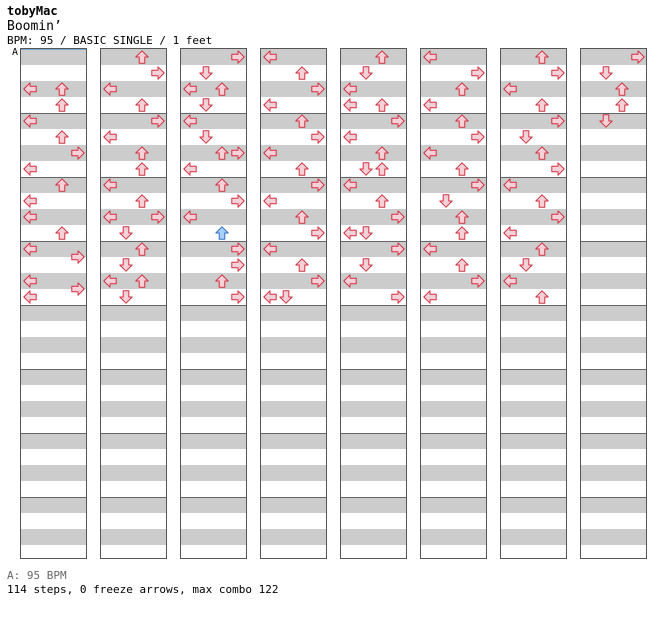 The image size is (672, 620). What do you see at coordinates (293, 303) in the screenshot?
I see `chart-column` at bounding box center [293, 303].